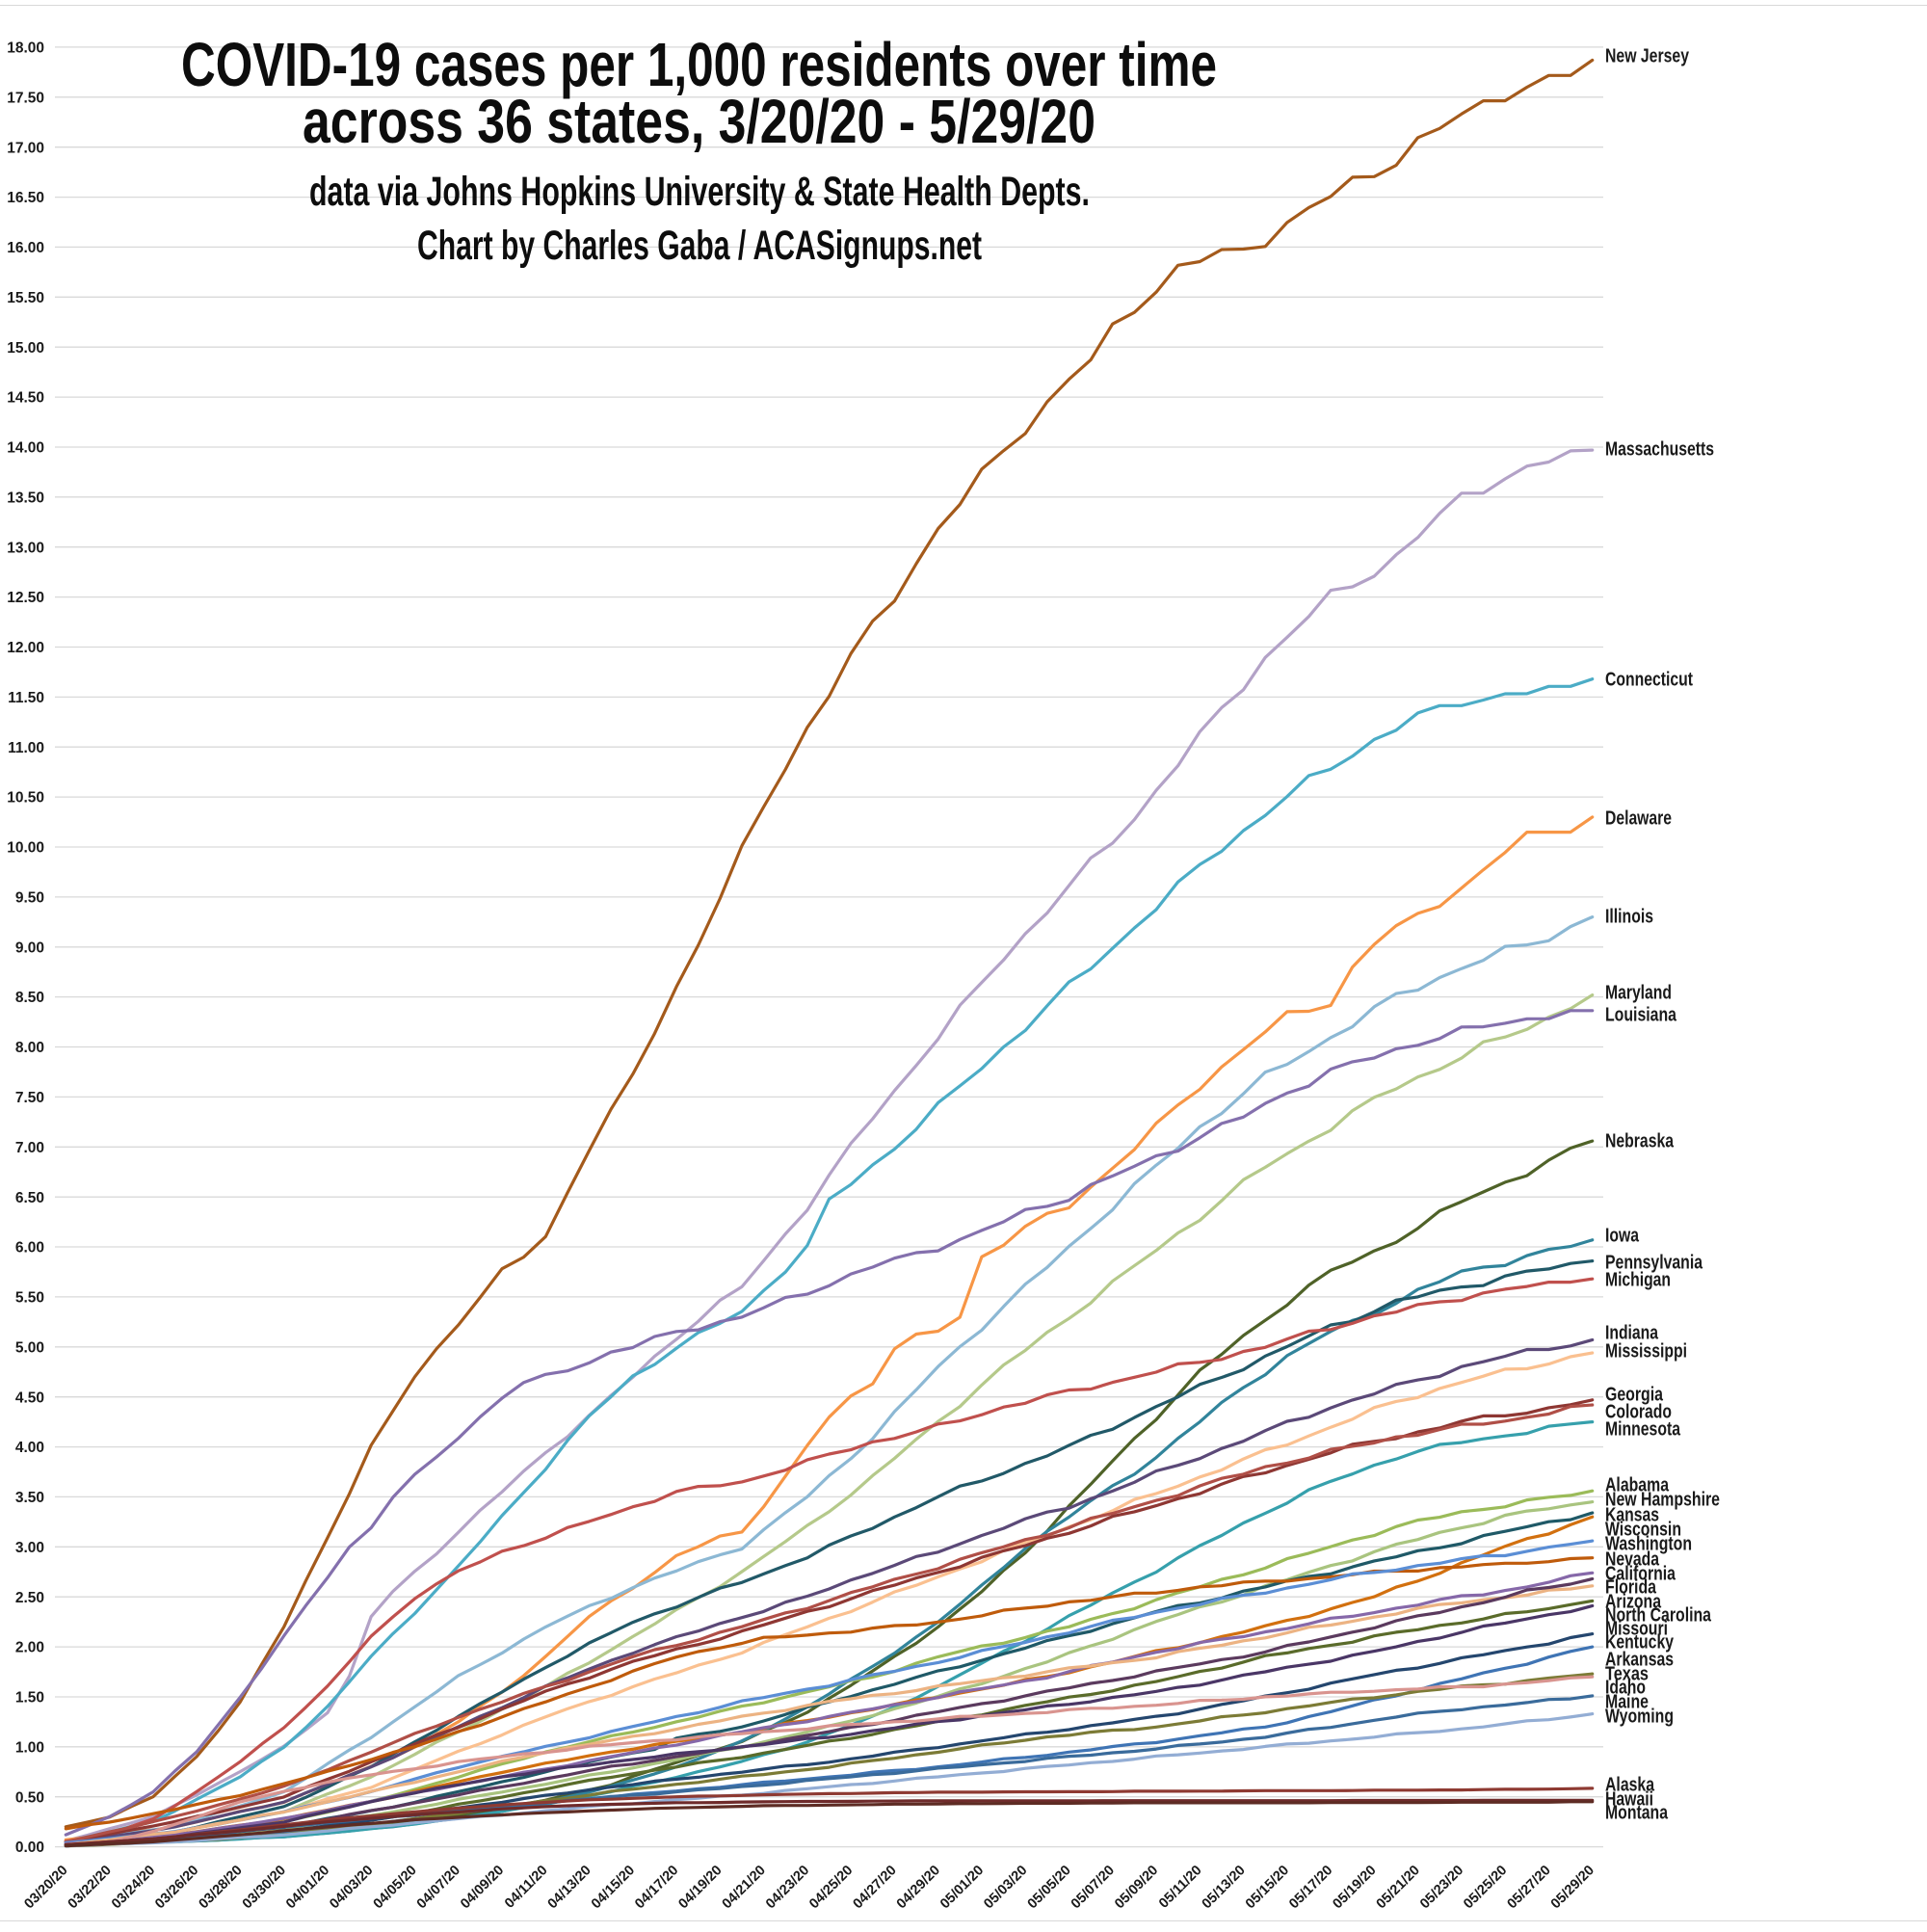  Describe the element at coordinates (30, 1498) in the screenshot. I see `svg-text: 3.50` at that location.